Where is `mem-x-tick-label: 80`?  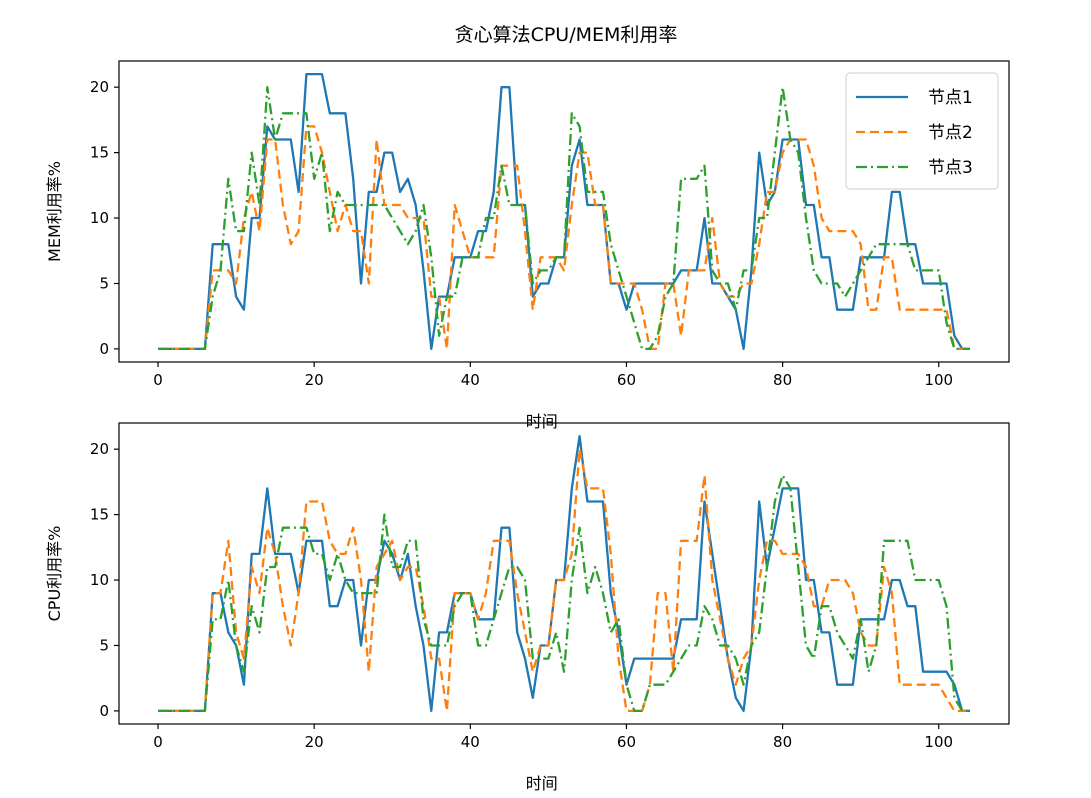
mem-x-tick-label: 80 is located at coordinates (782, 380).